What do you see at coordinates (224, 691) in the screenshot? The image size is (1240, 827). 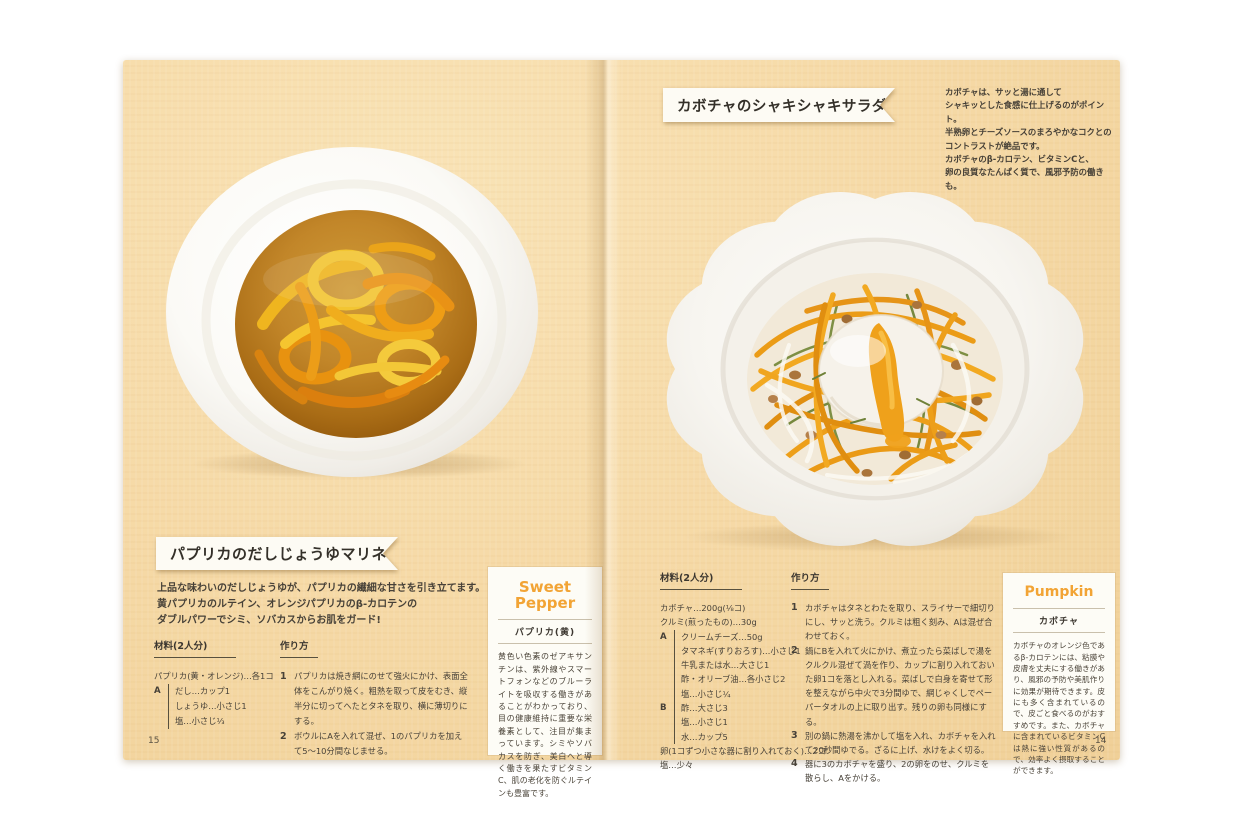 I see `ingredient-text: だし…カップ1` at bounding box center [224, 691].